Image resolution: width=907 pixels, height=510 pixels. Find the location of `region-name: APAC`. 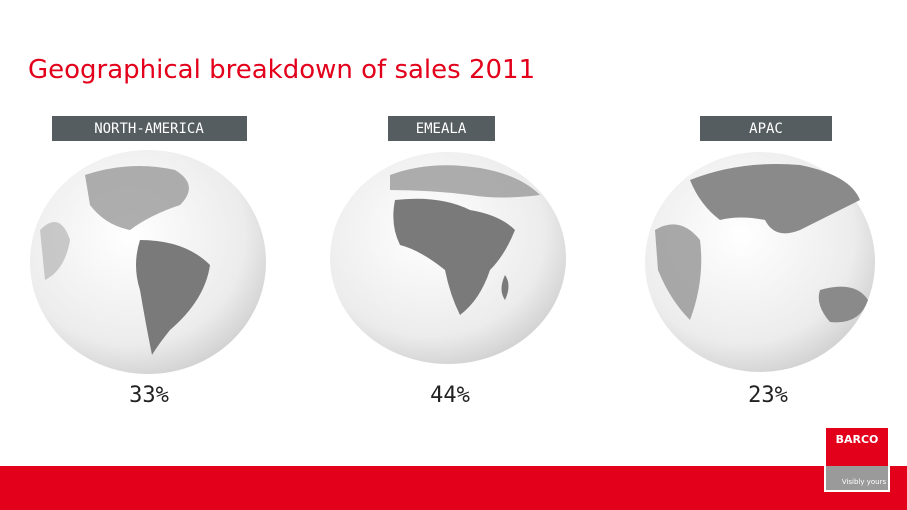

region-name: APAC is located at coordinates (766, 129).